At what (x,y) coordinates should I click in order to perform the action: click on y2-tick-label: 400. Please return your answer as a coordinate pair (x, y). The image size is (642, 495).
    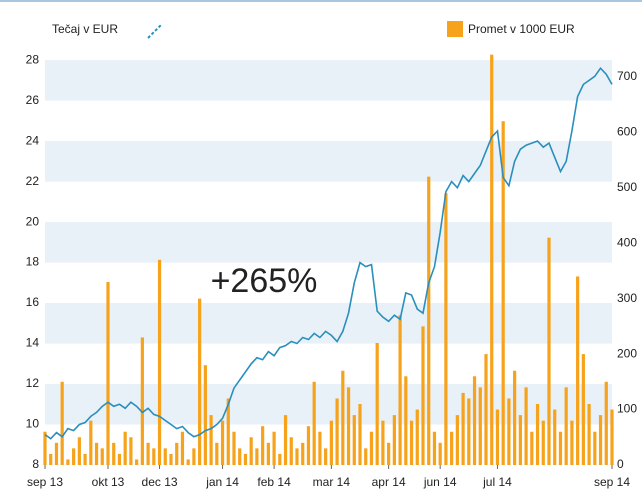
    Looking at the image, I should click on (627, 242).